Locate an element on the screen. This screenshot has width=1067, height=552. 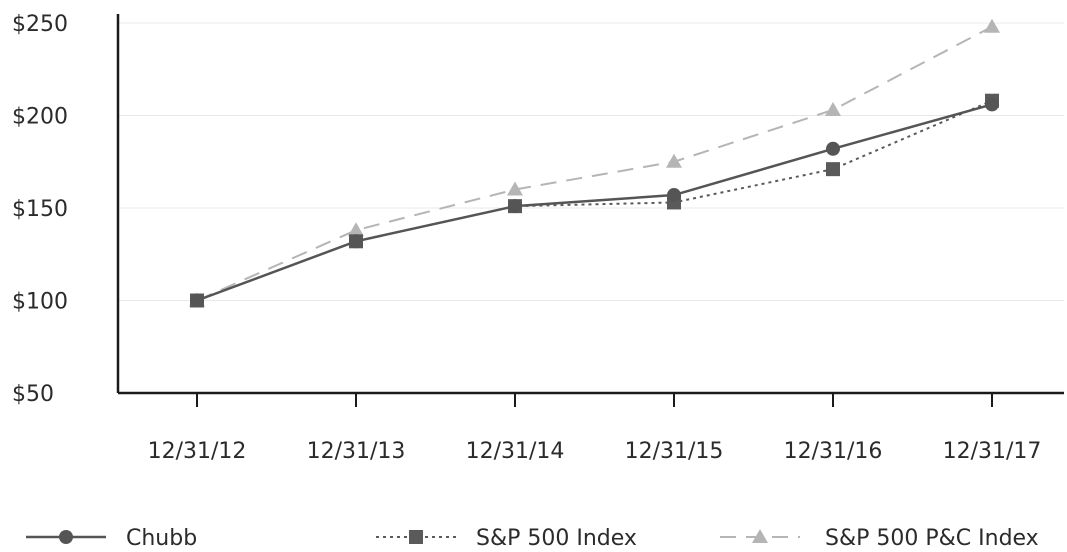
y-tick-labels: $250 $200 $150 $100 $50 is located at coordinates (40, 209).